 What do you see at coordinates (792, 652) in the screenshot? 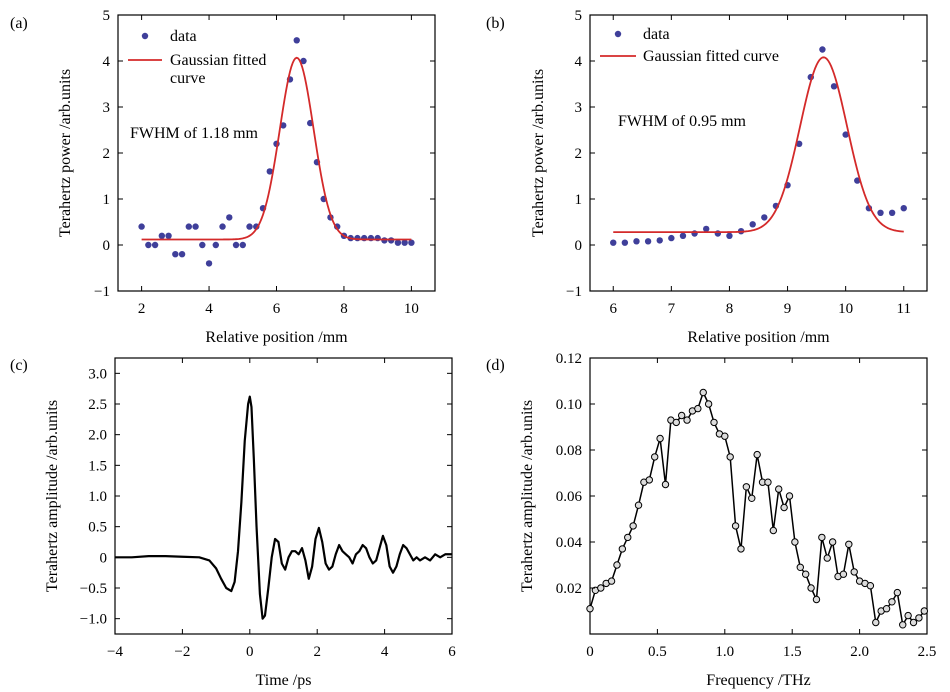
I see `x-tick-label: 1.5` at bounding box center [792, 652].